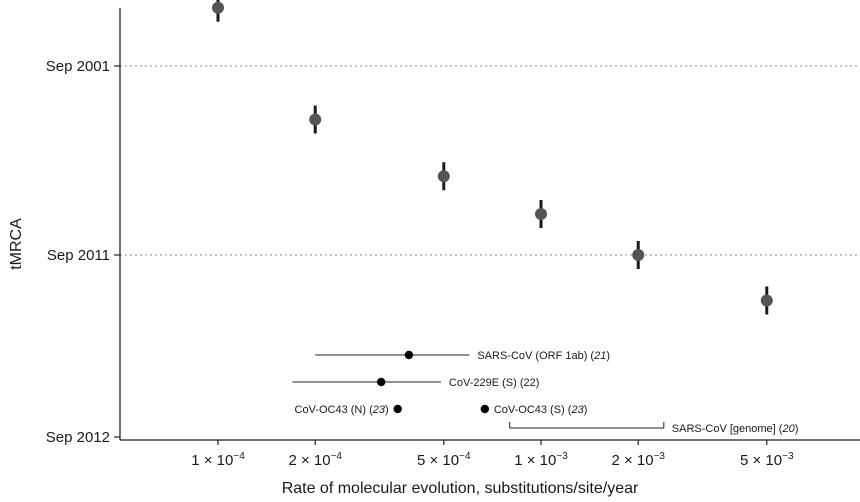  I want to click on reference-estimate: CoV-OC43 (N) (23), so click(348, 410).